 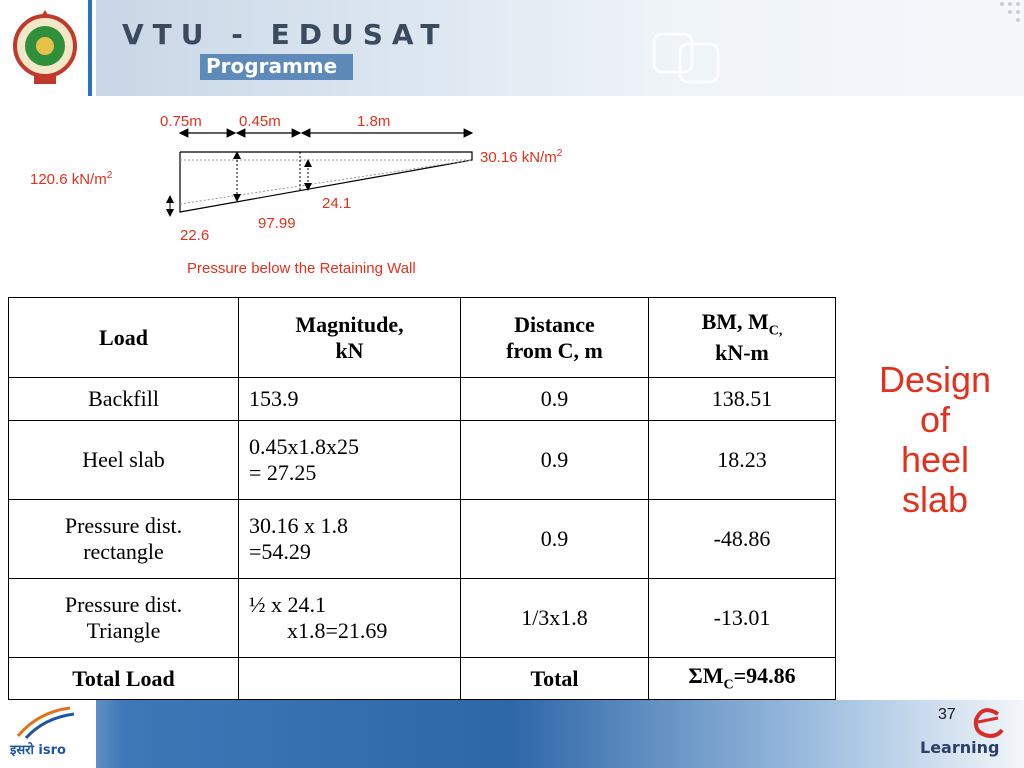 I want to click on cell-magnitude: ½ x 24.1 x1.8=21.69, so click(x=349, y=618).